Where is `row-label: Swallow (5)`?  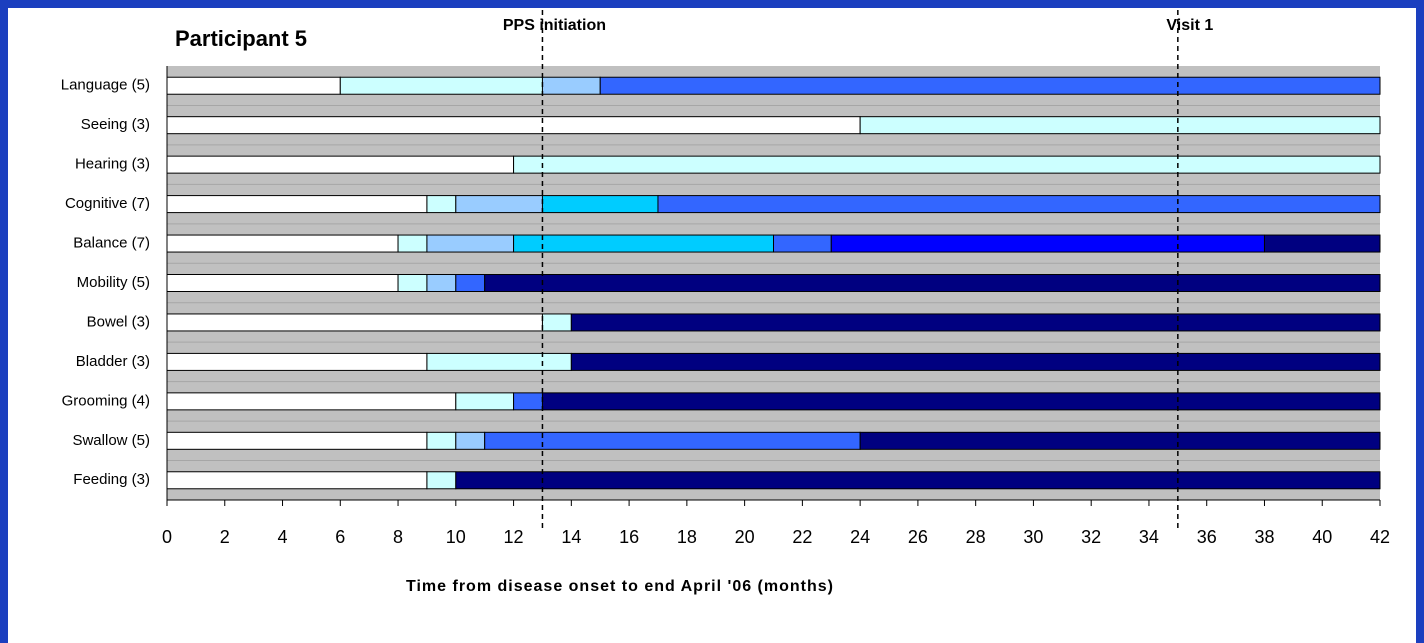 row-label: Swallow (5) is located at coordinates (111, 440).